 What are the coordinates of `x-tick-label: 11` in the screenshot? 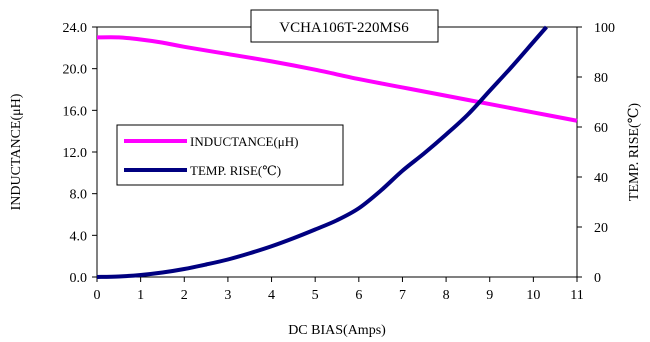 It's located at (576, 295).